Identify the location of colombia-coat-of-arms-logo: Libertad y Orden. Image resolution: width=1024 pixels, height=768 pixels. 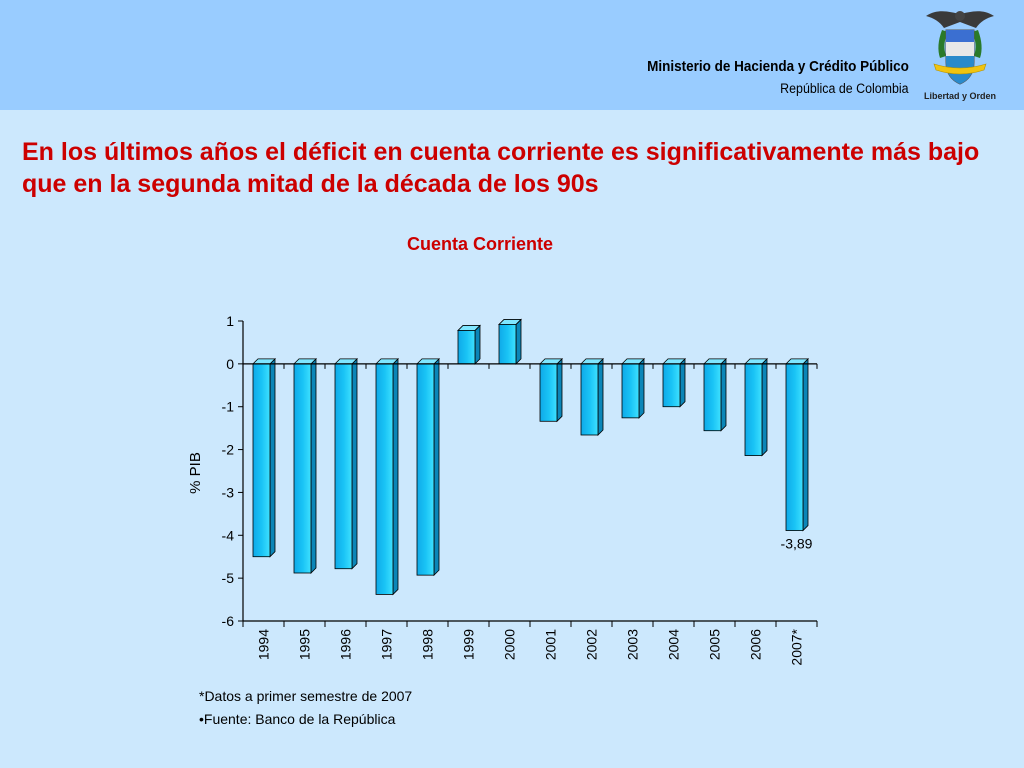
(960, 56).